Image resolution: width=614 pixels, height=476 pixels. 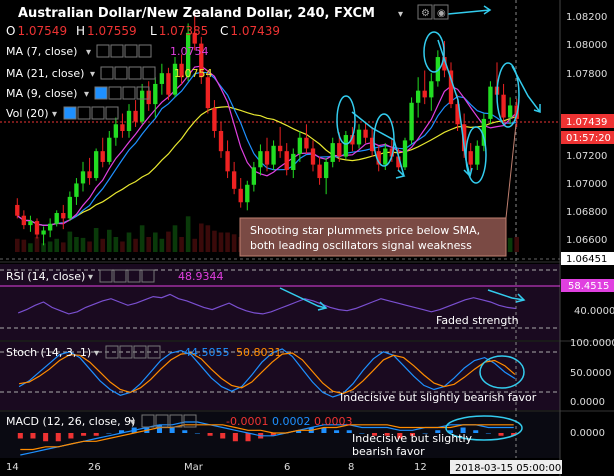 I want to click on macd-signal-series, so click(x=267, y=437).